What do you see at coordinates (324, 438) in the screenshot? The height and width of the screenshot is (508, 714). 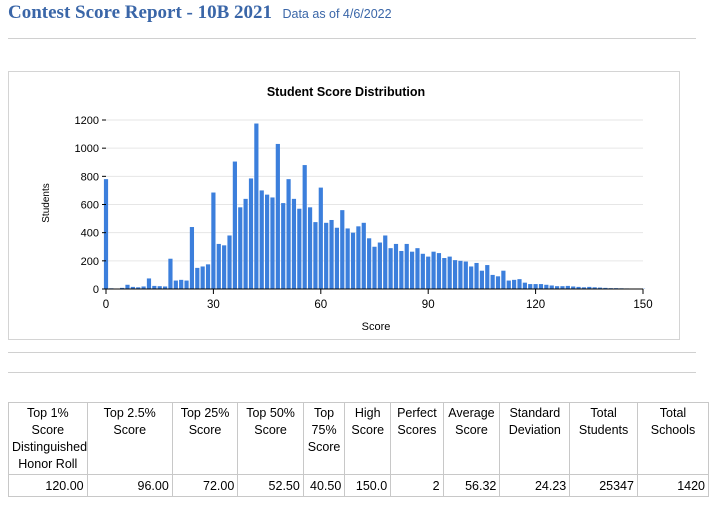 I see `header-cell: Top 75% Score` at bounding box center [324, 438].